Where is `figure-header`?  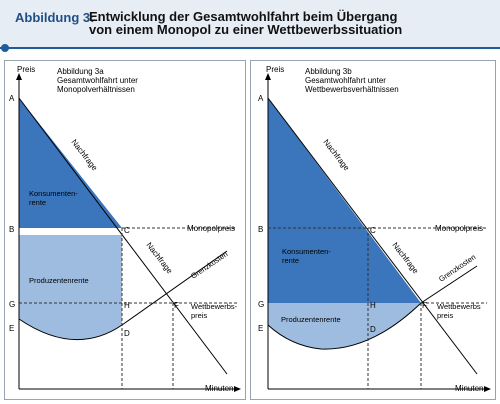 figure-header is located at coordinates (250, 24).